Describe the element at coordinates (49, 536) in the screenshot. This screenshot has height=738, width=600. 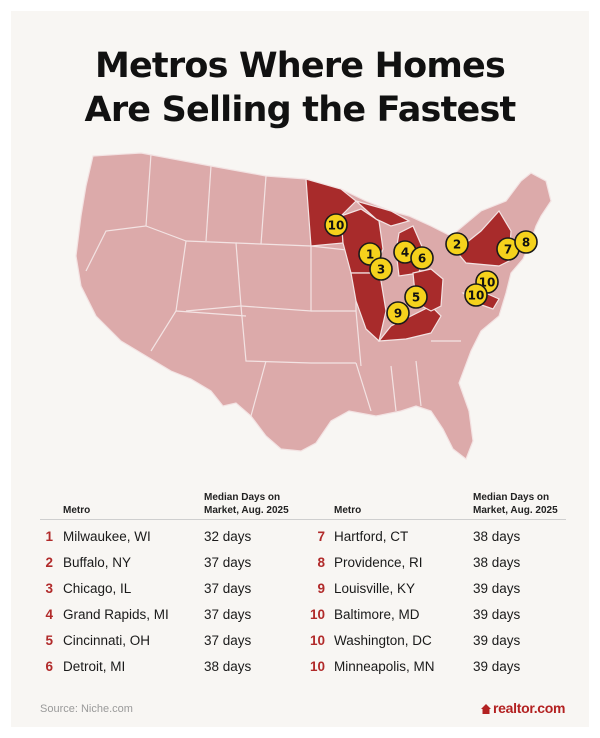
I see `rank: 1` at that location.